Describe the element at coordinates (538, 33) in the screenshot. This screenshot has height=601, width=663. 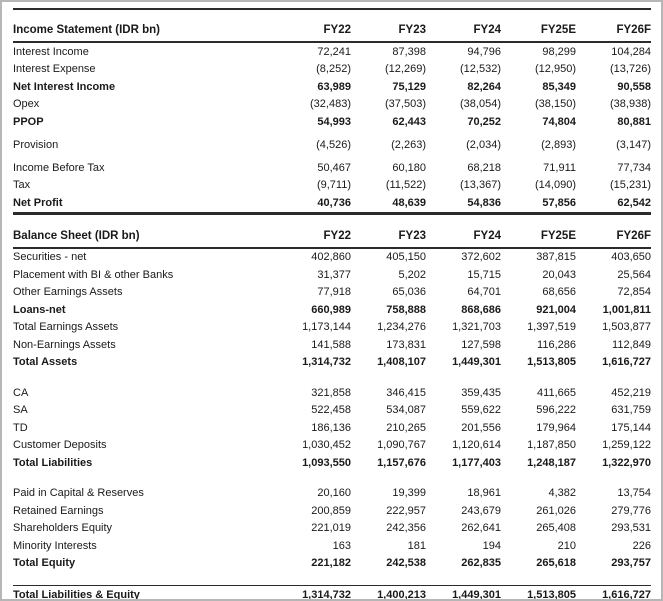
I see `column-header-fy25e: FY25E` at that location.